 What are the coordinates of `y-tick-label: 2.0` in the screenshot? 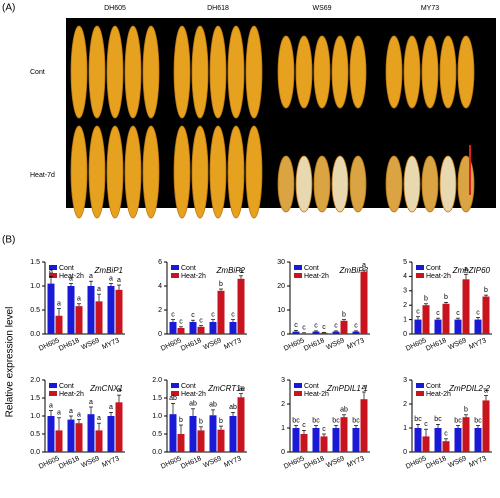 It's located at (157, 380).